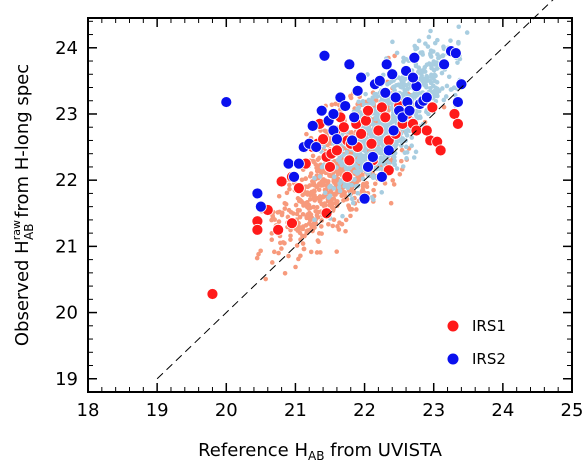  Describe the element at coordinates (22, 144) in the screenshot. I see `y-axis-label-tail: from H-long spec` at that location.